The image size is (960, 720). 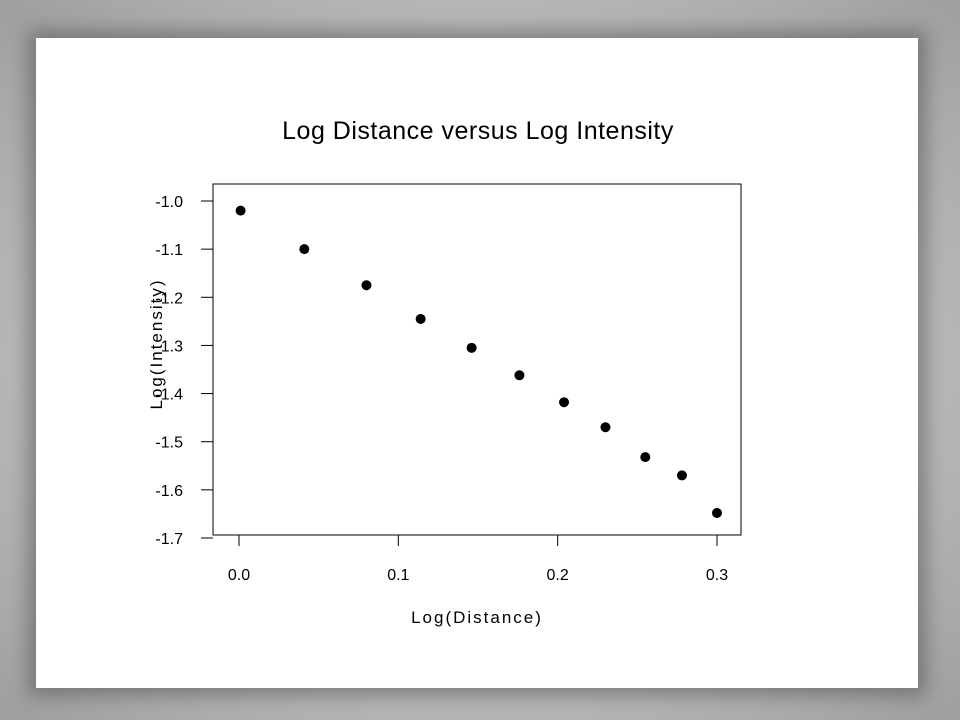 What do you see at coordinates (558, 575) in the screenshot?
I see `x-tick-label: 0.2` at bounding box center [558, 575].